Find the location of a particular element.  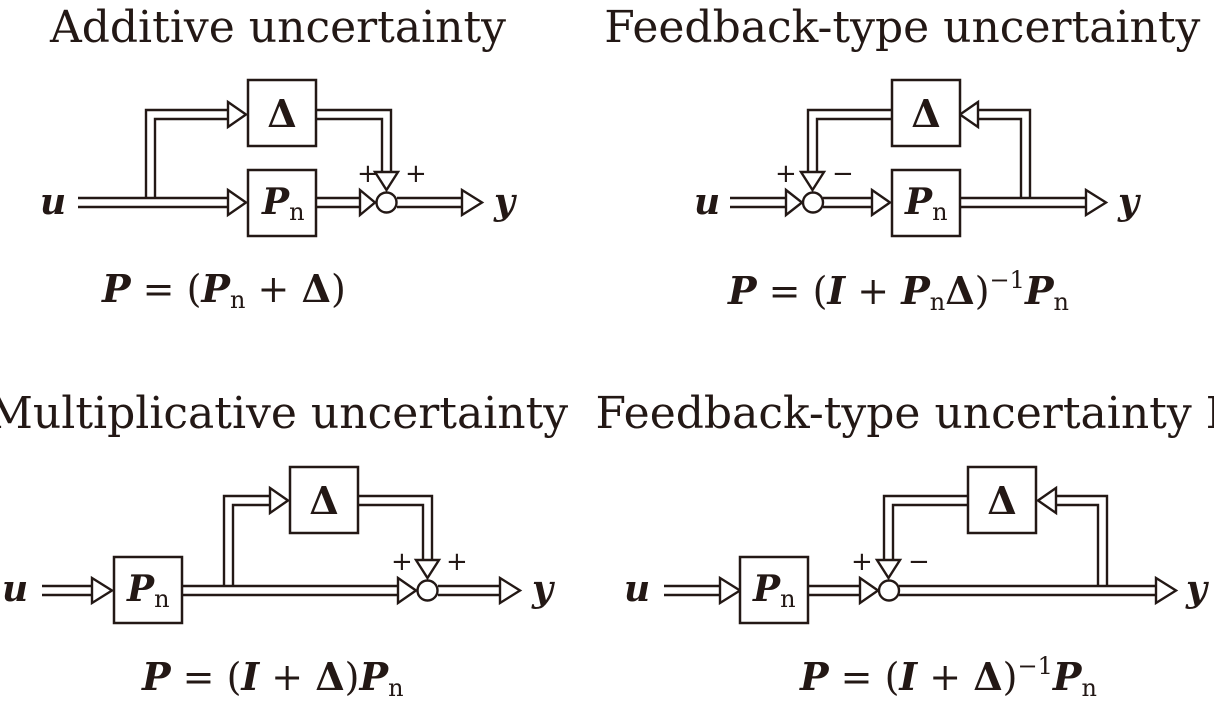

formula: P = (I + Δ)Pn is located at coordinates (272, 677).